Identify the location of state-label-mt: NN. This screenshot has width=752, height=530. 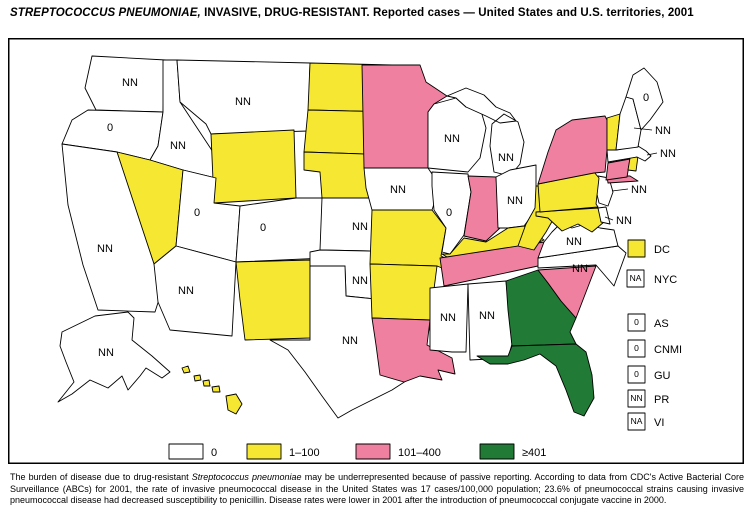
(243, 102).